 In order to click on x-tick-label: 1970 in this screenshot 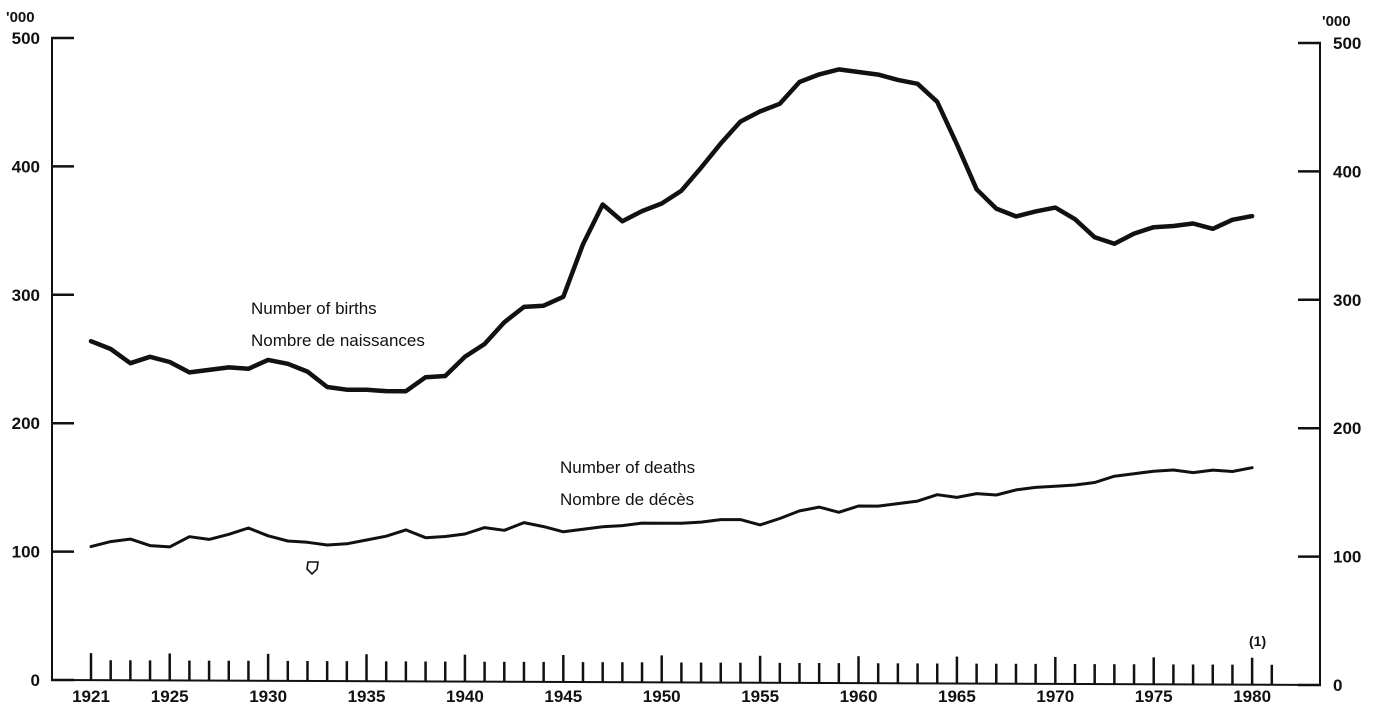, I will do `click(1055, 696)`.